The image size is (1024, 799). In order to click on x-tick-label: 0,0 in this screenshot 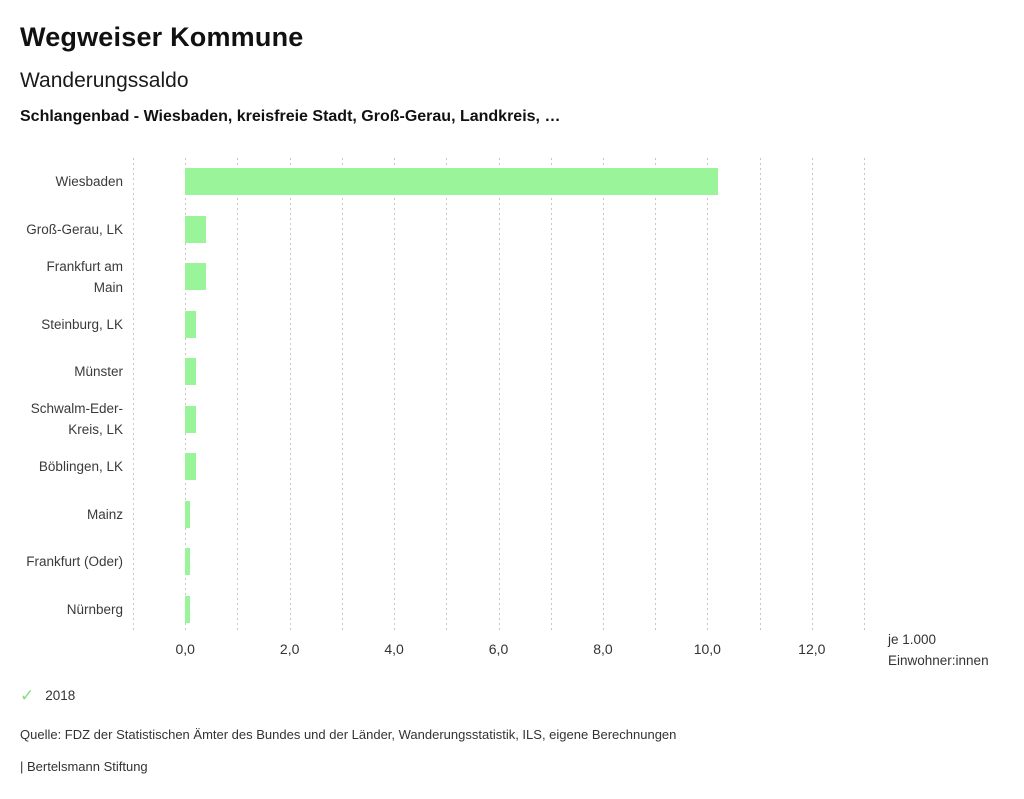, I will do `click(185, 649)`.